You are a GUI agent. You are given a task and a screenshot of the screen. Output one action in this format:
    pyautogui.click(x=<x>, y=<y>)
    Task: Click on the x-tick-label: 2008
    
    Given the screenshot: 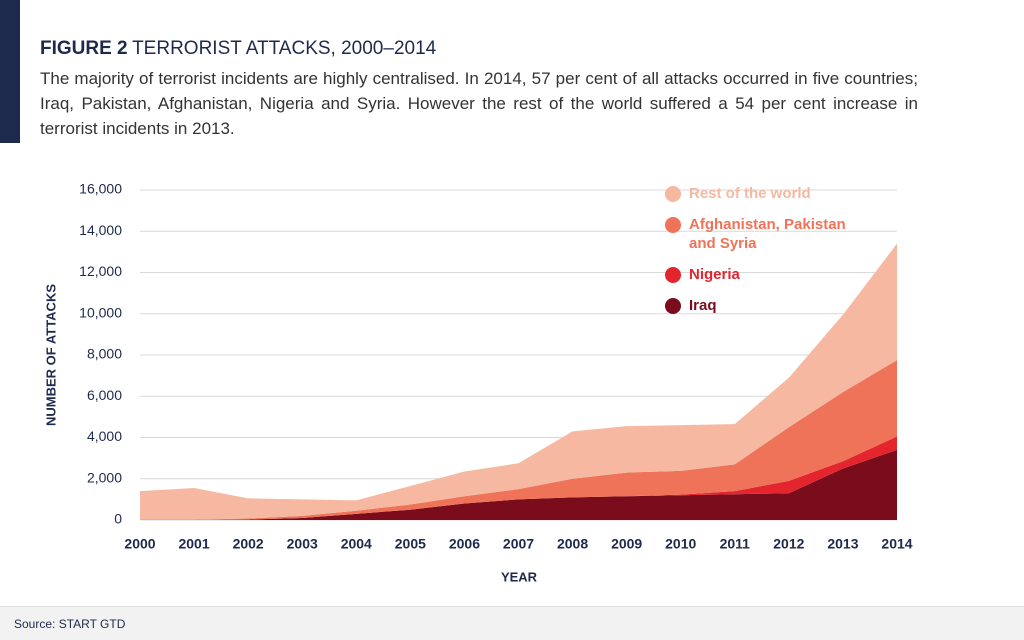 What is the action you would take?
    pyautogui.click(x=572, y=544)
    